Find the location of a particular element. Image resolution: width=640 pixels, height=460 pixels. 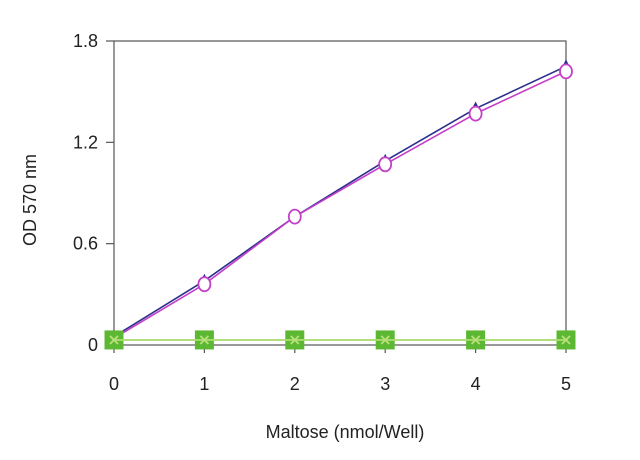

x-tick-label: 5 is located at coordinates (566, 384).